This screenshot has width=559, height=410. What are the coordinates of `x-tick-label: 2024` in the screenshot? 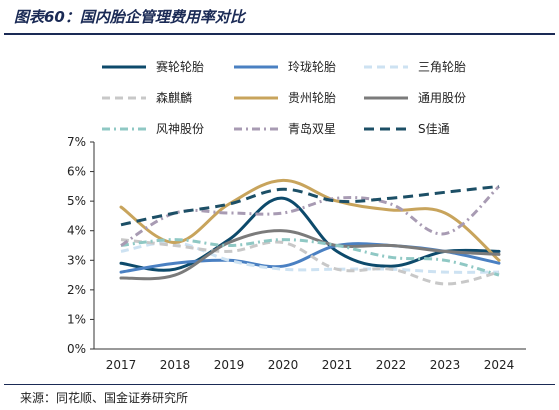 It's located at (499, 365).